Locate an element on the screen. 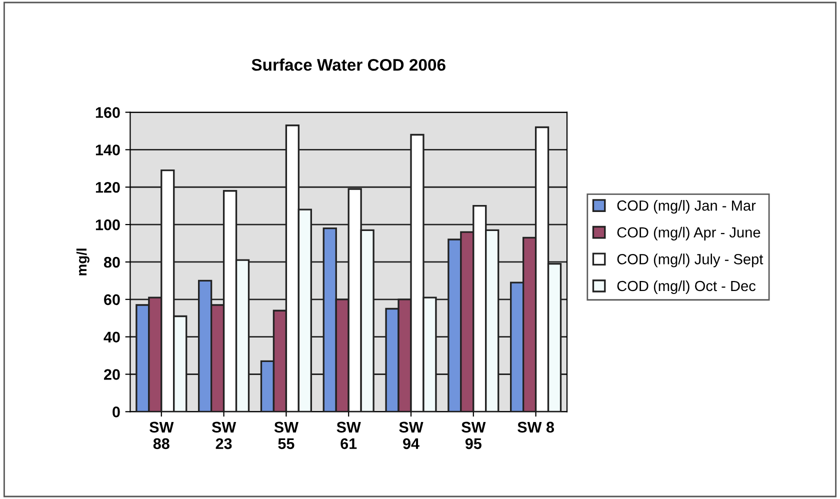  legend-label: COD (mg/l) Jan - Mar is located at coordinates (686, 207).